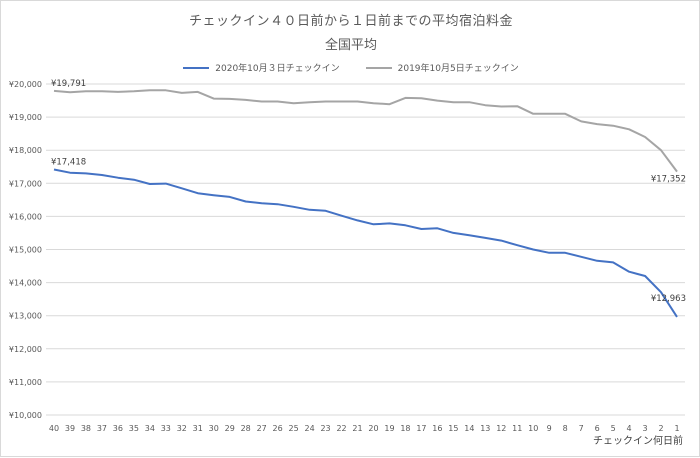 This screenshot has height=458, width=700. Describe the element at coordinates (597, 428) in the screenshot. I see `x-tick-label: 6` at that location.